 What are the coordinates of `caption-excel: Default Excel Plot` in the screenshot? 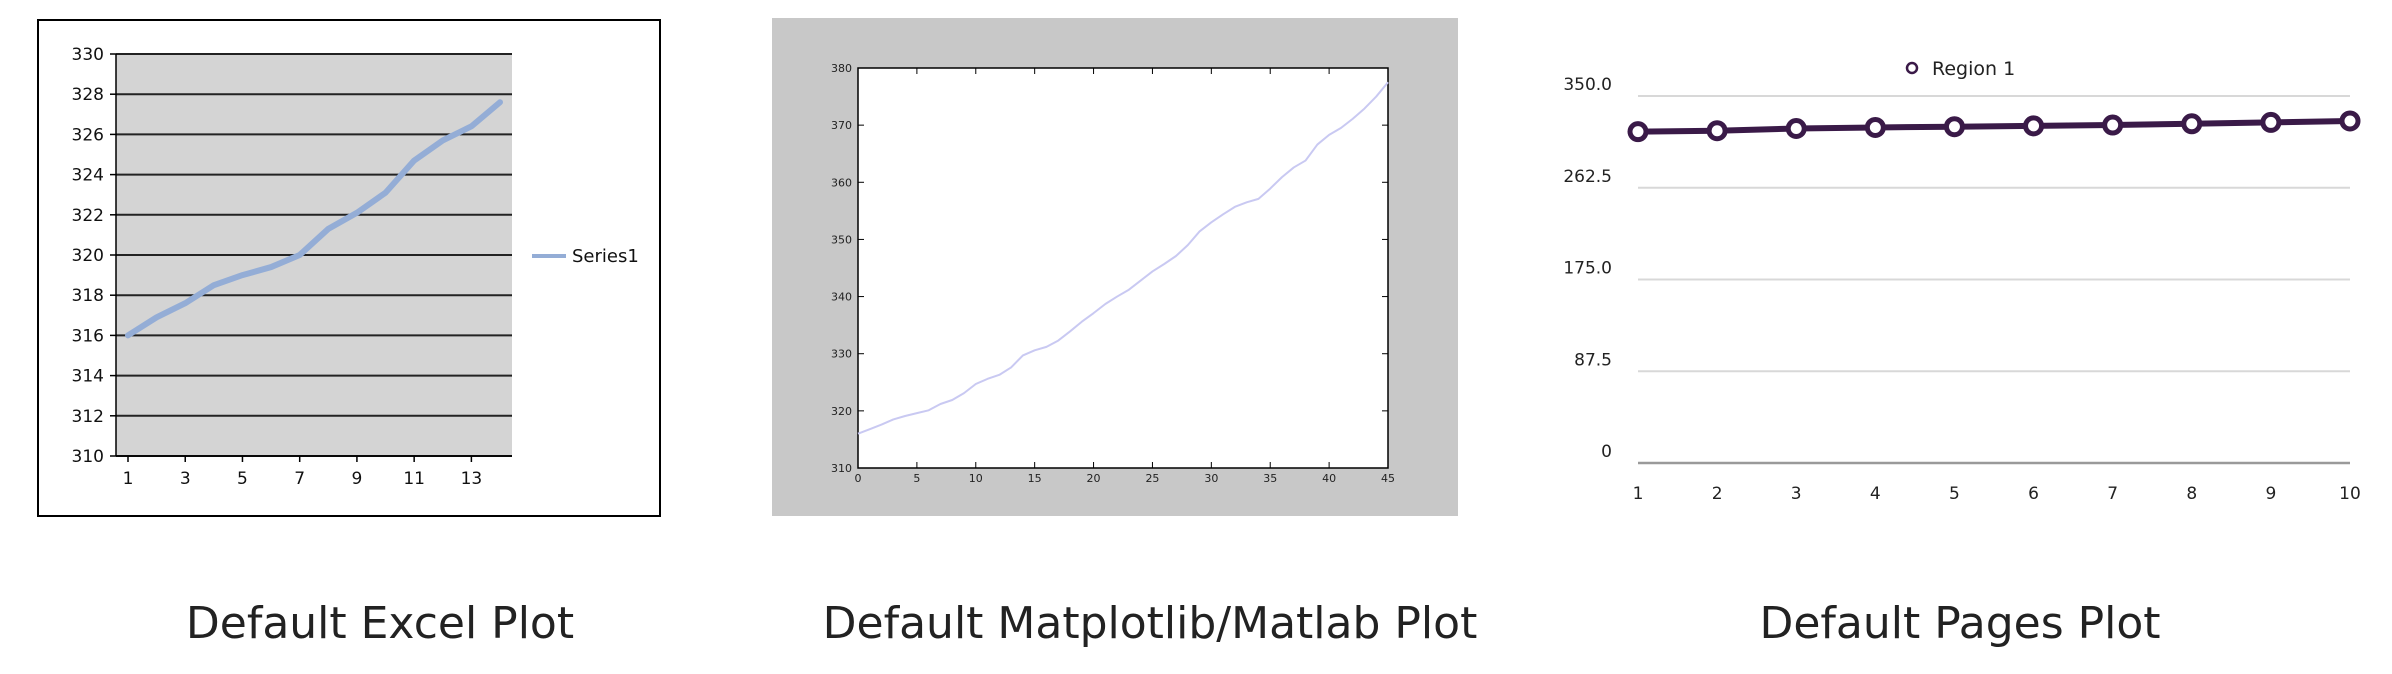 It's located at (380, 623).